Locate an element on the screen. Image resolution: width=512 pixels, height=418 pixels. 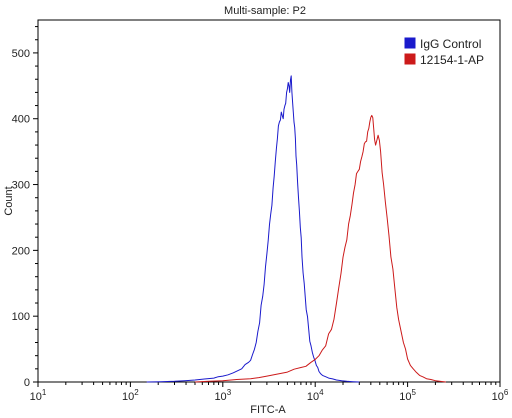
x-axis-label: FITC-A is located at coordinates (268, 410).